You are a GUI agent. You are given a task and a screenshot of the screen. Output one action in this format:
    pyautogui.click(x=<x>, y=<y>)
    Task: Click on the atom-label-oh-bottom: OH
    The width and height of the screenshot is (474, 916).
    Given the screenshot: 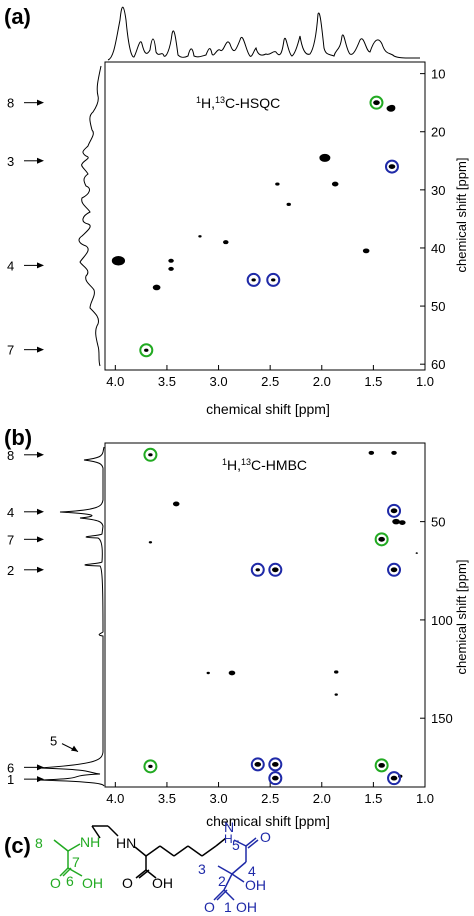 What is the action you would take?
    pyautogui.click(x=246, y=907)
    